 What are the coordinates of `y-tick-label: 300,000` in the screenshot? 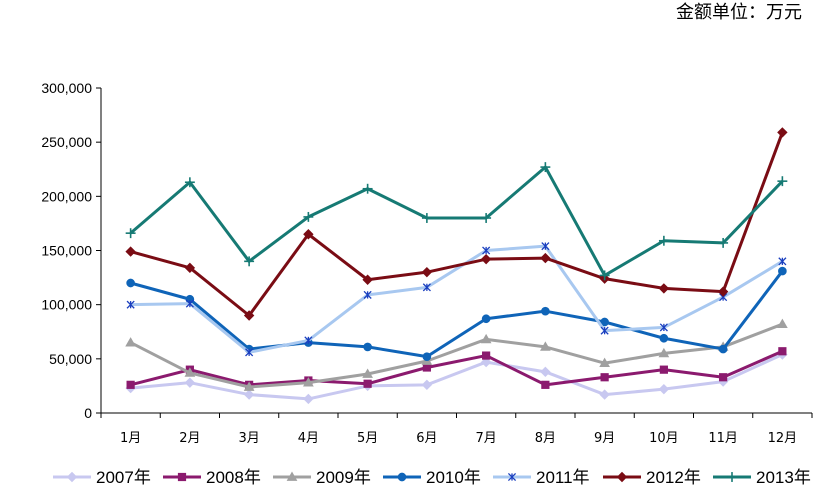 It's located at (66, 88).